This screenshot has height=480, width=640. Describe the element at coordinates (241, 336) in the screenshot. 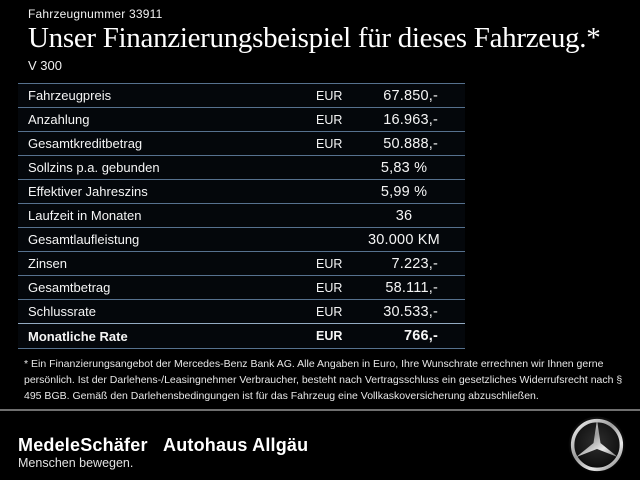

I see `table-row: Monatliche Rate EUR 766,-` at that location.